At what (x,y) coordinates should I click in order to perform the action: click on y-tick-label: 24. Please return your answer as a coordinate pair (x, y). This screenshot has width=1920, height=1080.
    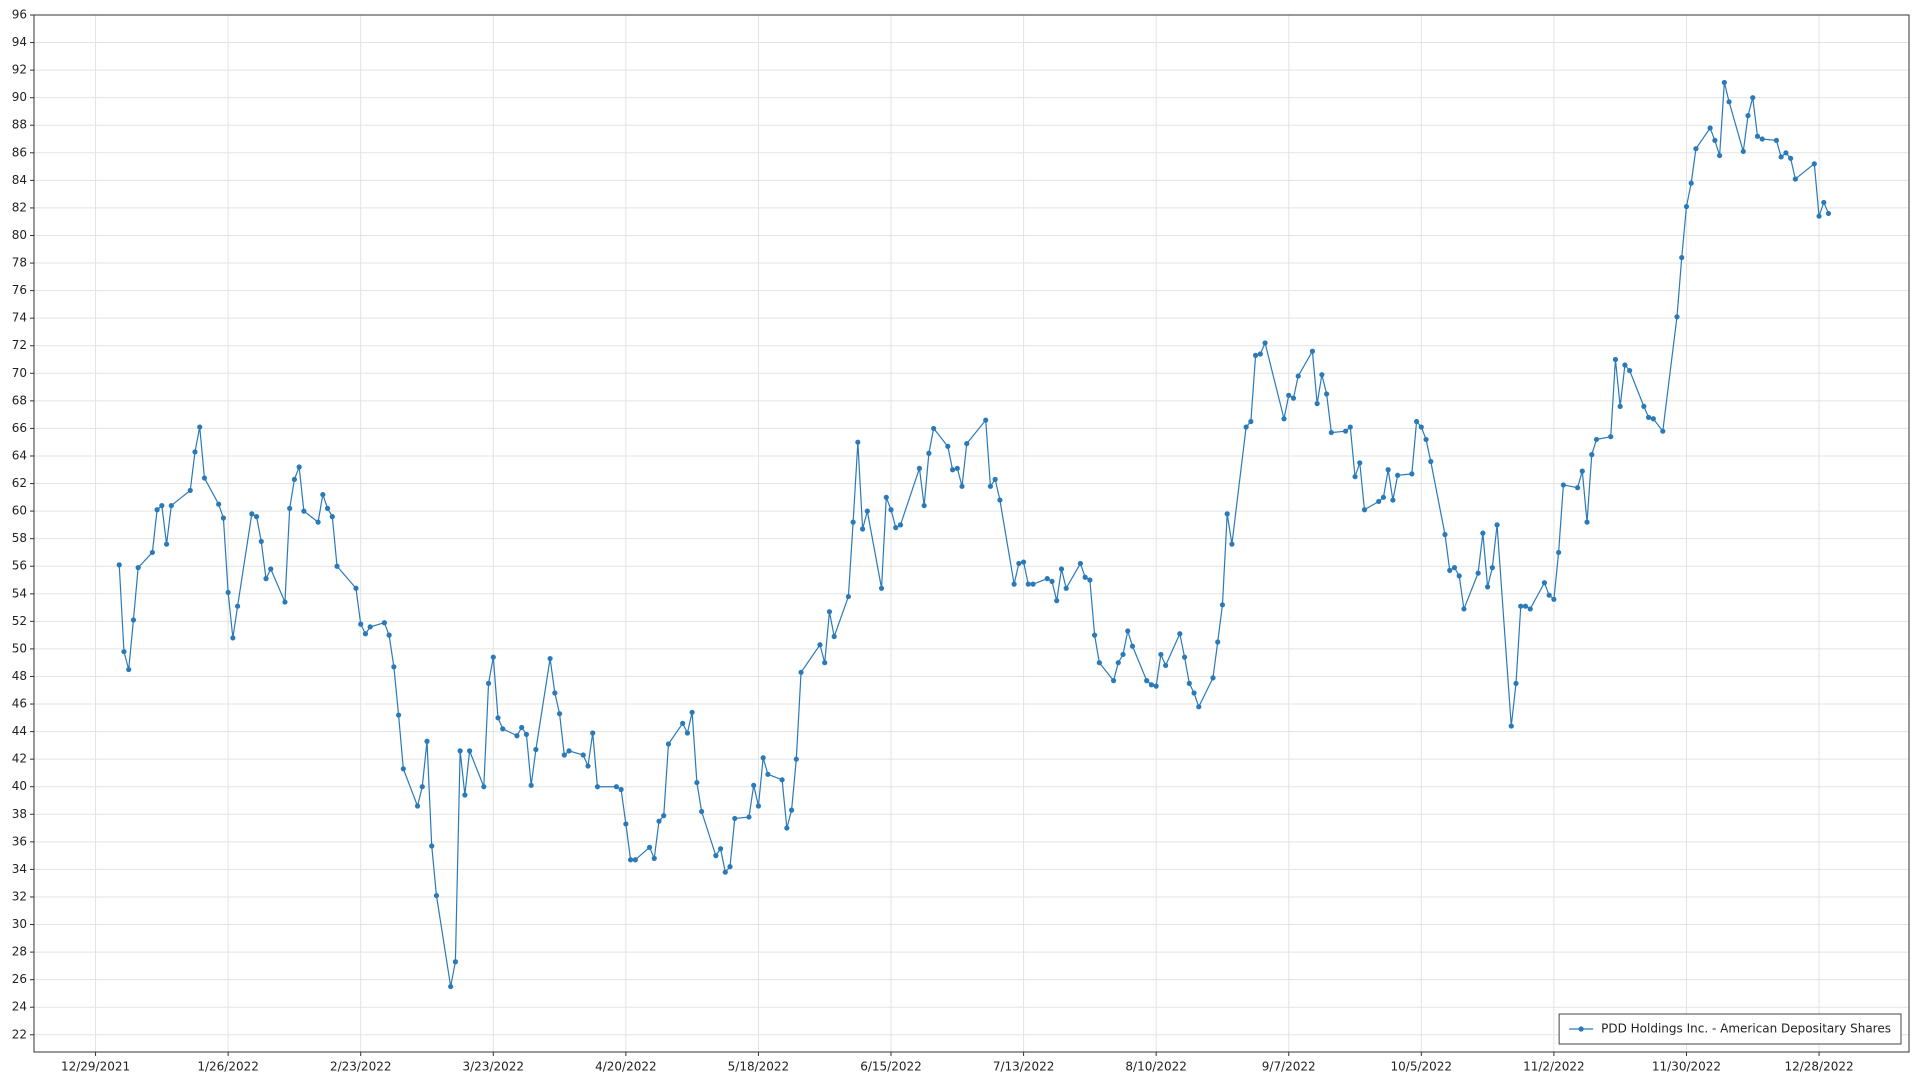
    Looking at the image, I should click on (19, 1007).